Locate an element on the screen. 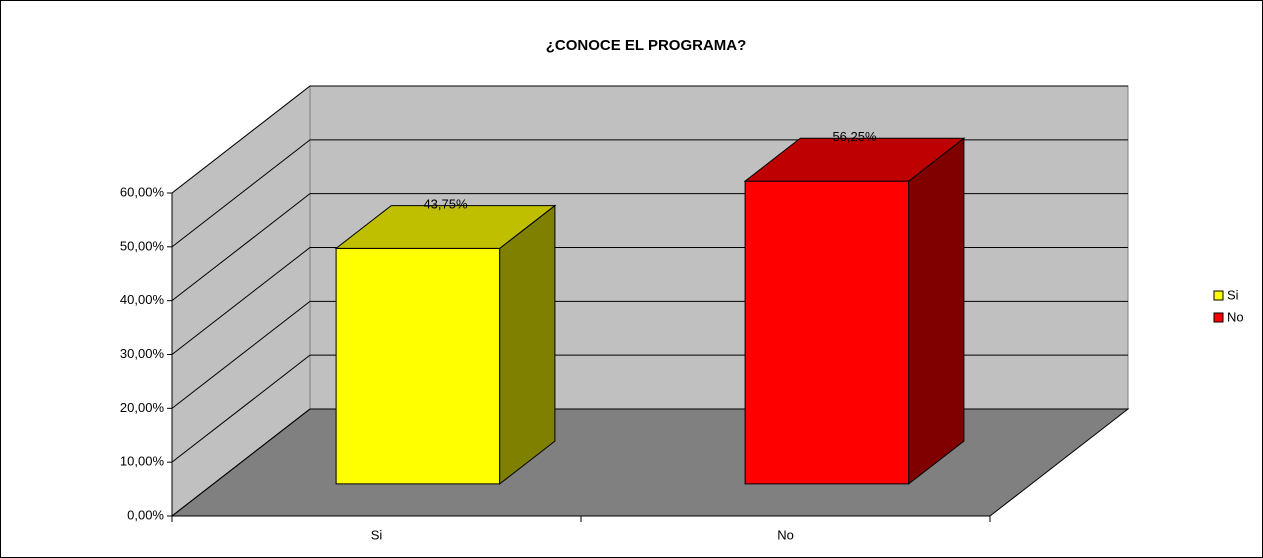 This screenshot has width=1263, height=558. x-tick-label: Si is located at coordinates (377, 534).